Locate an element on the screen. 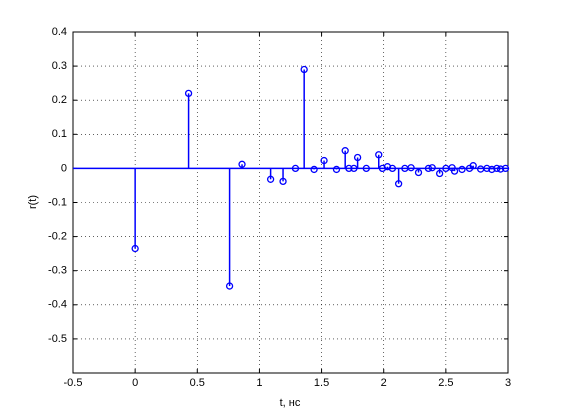 This screenshot has width=561, height=420. y-tick-label: 0.1 is located at coordinates (59, 134).